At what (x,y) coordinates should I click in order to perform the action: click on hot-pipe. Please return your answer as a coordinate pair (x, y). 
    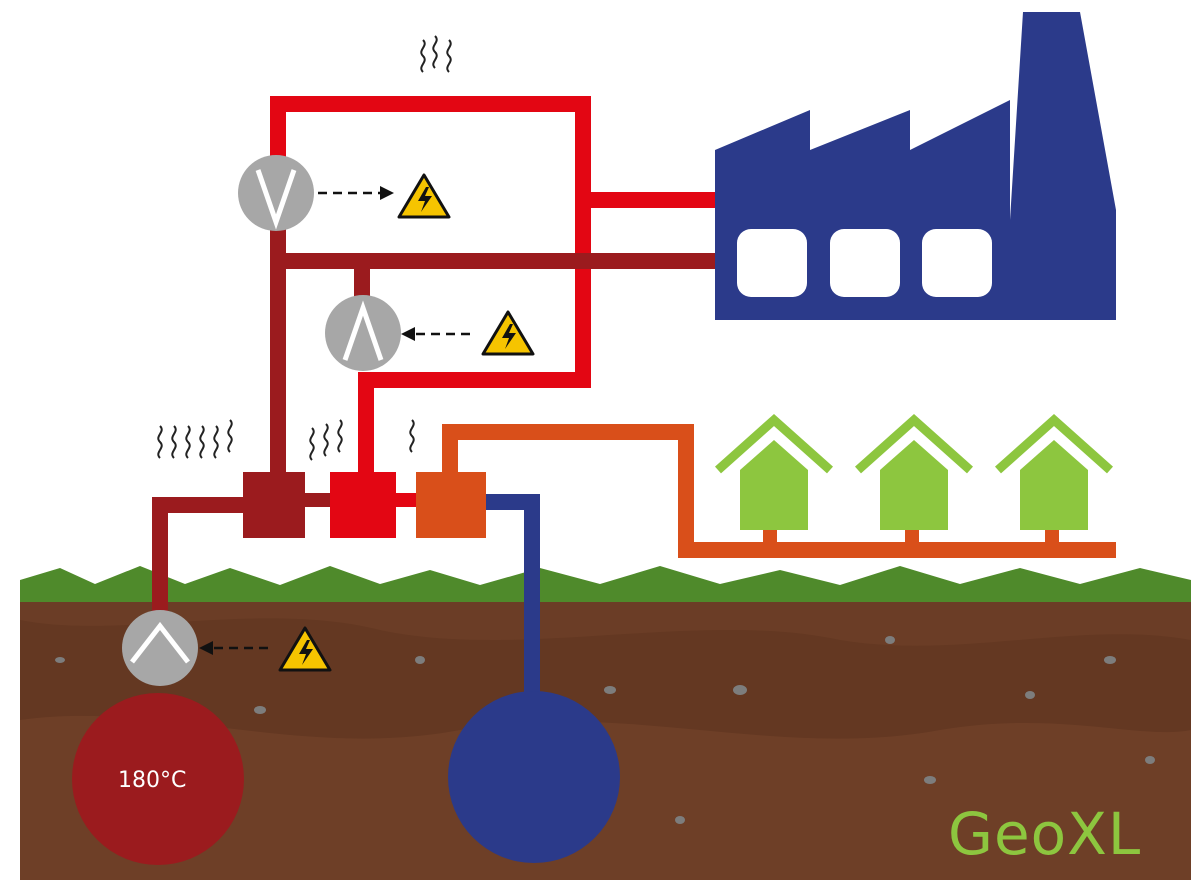
    Looking at the image, I should click on (430, 288).